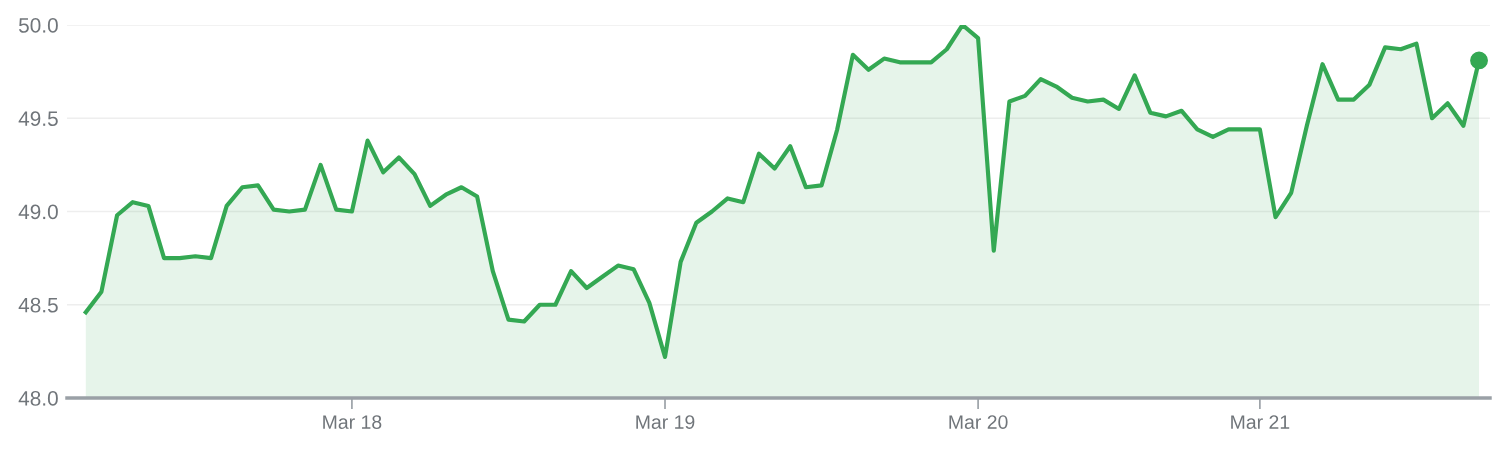  What do you see at coordinates (665, 422) in the screenshot?
I see `x-tick-label: Mar 19` at bounding box center [665, 422].